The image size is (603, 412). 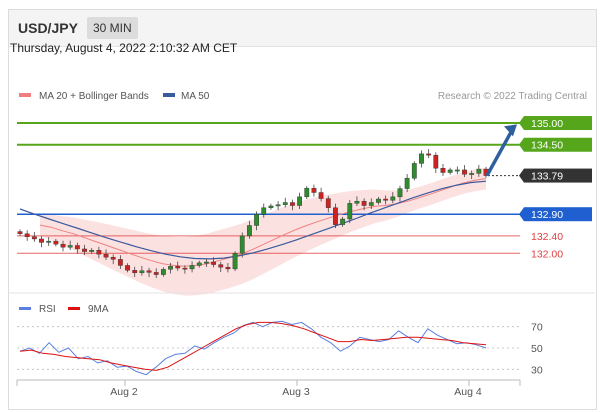 What do you see at coordinates (537, 370) in the screenshot?
I see `rsi-tick-label: 30` at bounding box center [537, 370].